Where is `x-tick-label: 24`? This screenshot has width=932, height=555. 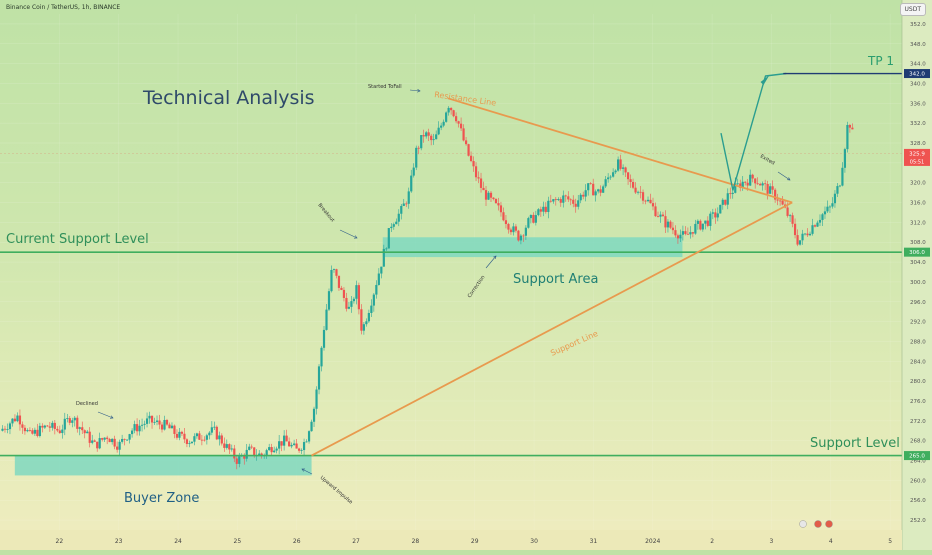 x-tick-label: 24 is located at coordinates (178, 541).